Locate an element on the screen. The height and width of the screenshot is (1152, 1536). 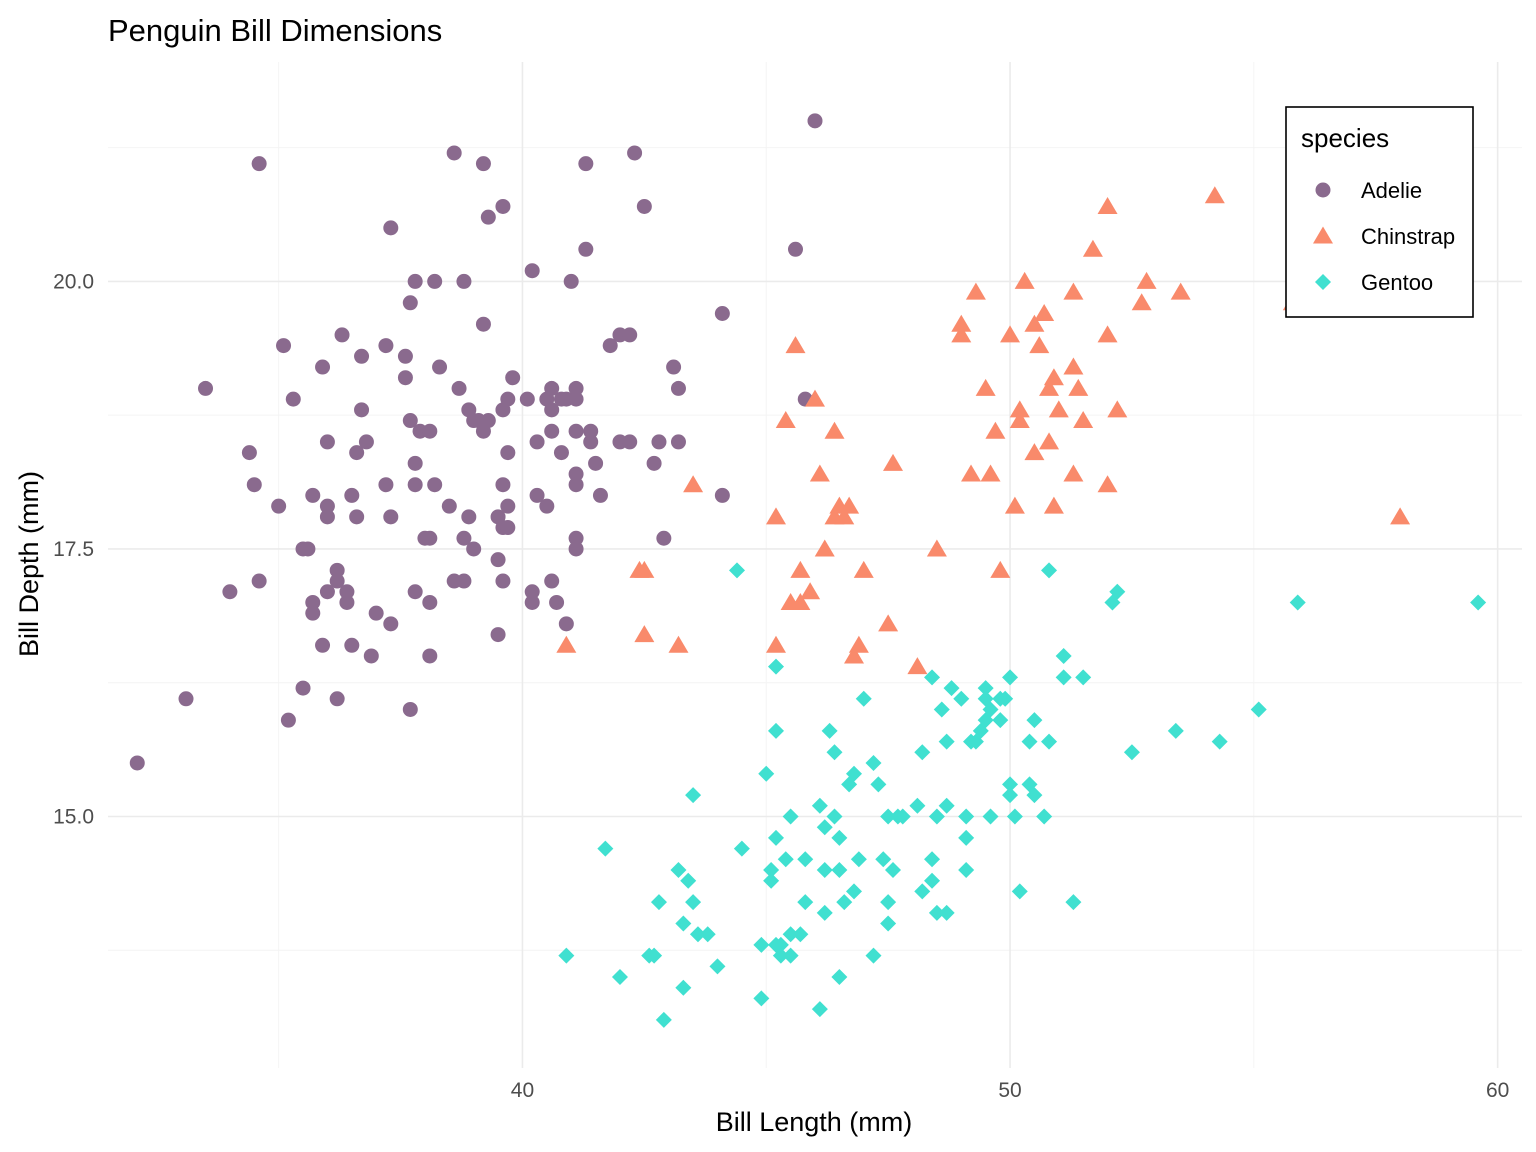
x-tick-label: 60 is located at coordinates (1497, 1090).